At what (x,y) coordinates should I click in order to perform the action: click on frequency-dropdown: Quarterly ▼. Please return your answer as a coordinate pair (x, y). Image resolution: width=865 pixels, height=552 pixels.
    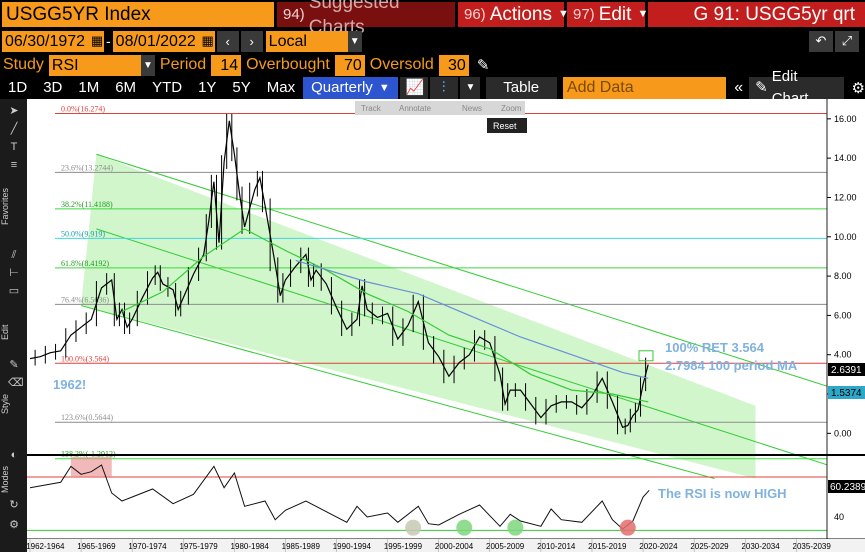
    Looking at the image, I should click on (350, 88).